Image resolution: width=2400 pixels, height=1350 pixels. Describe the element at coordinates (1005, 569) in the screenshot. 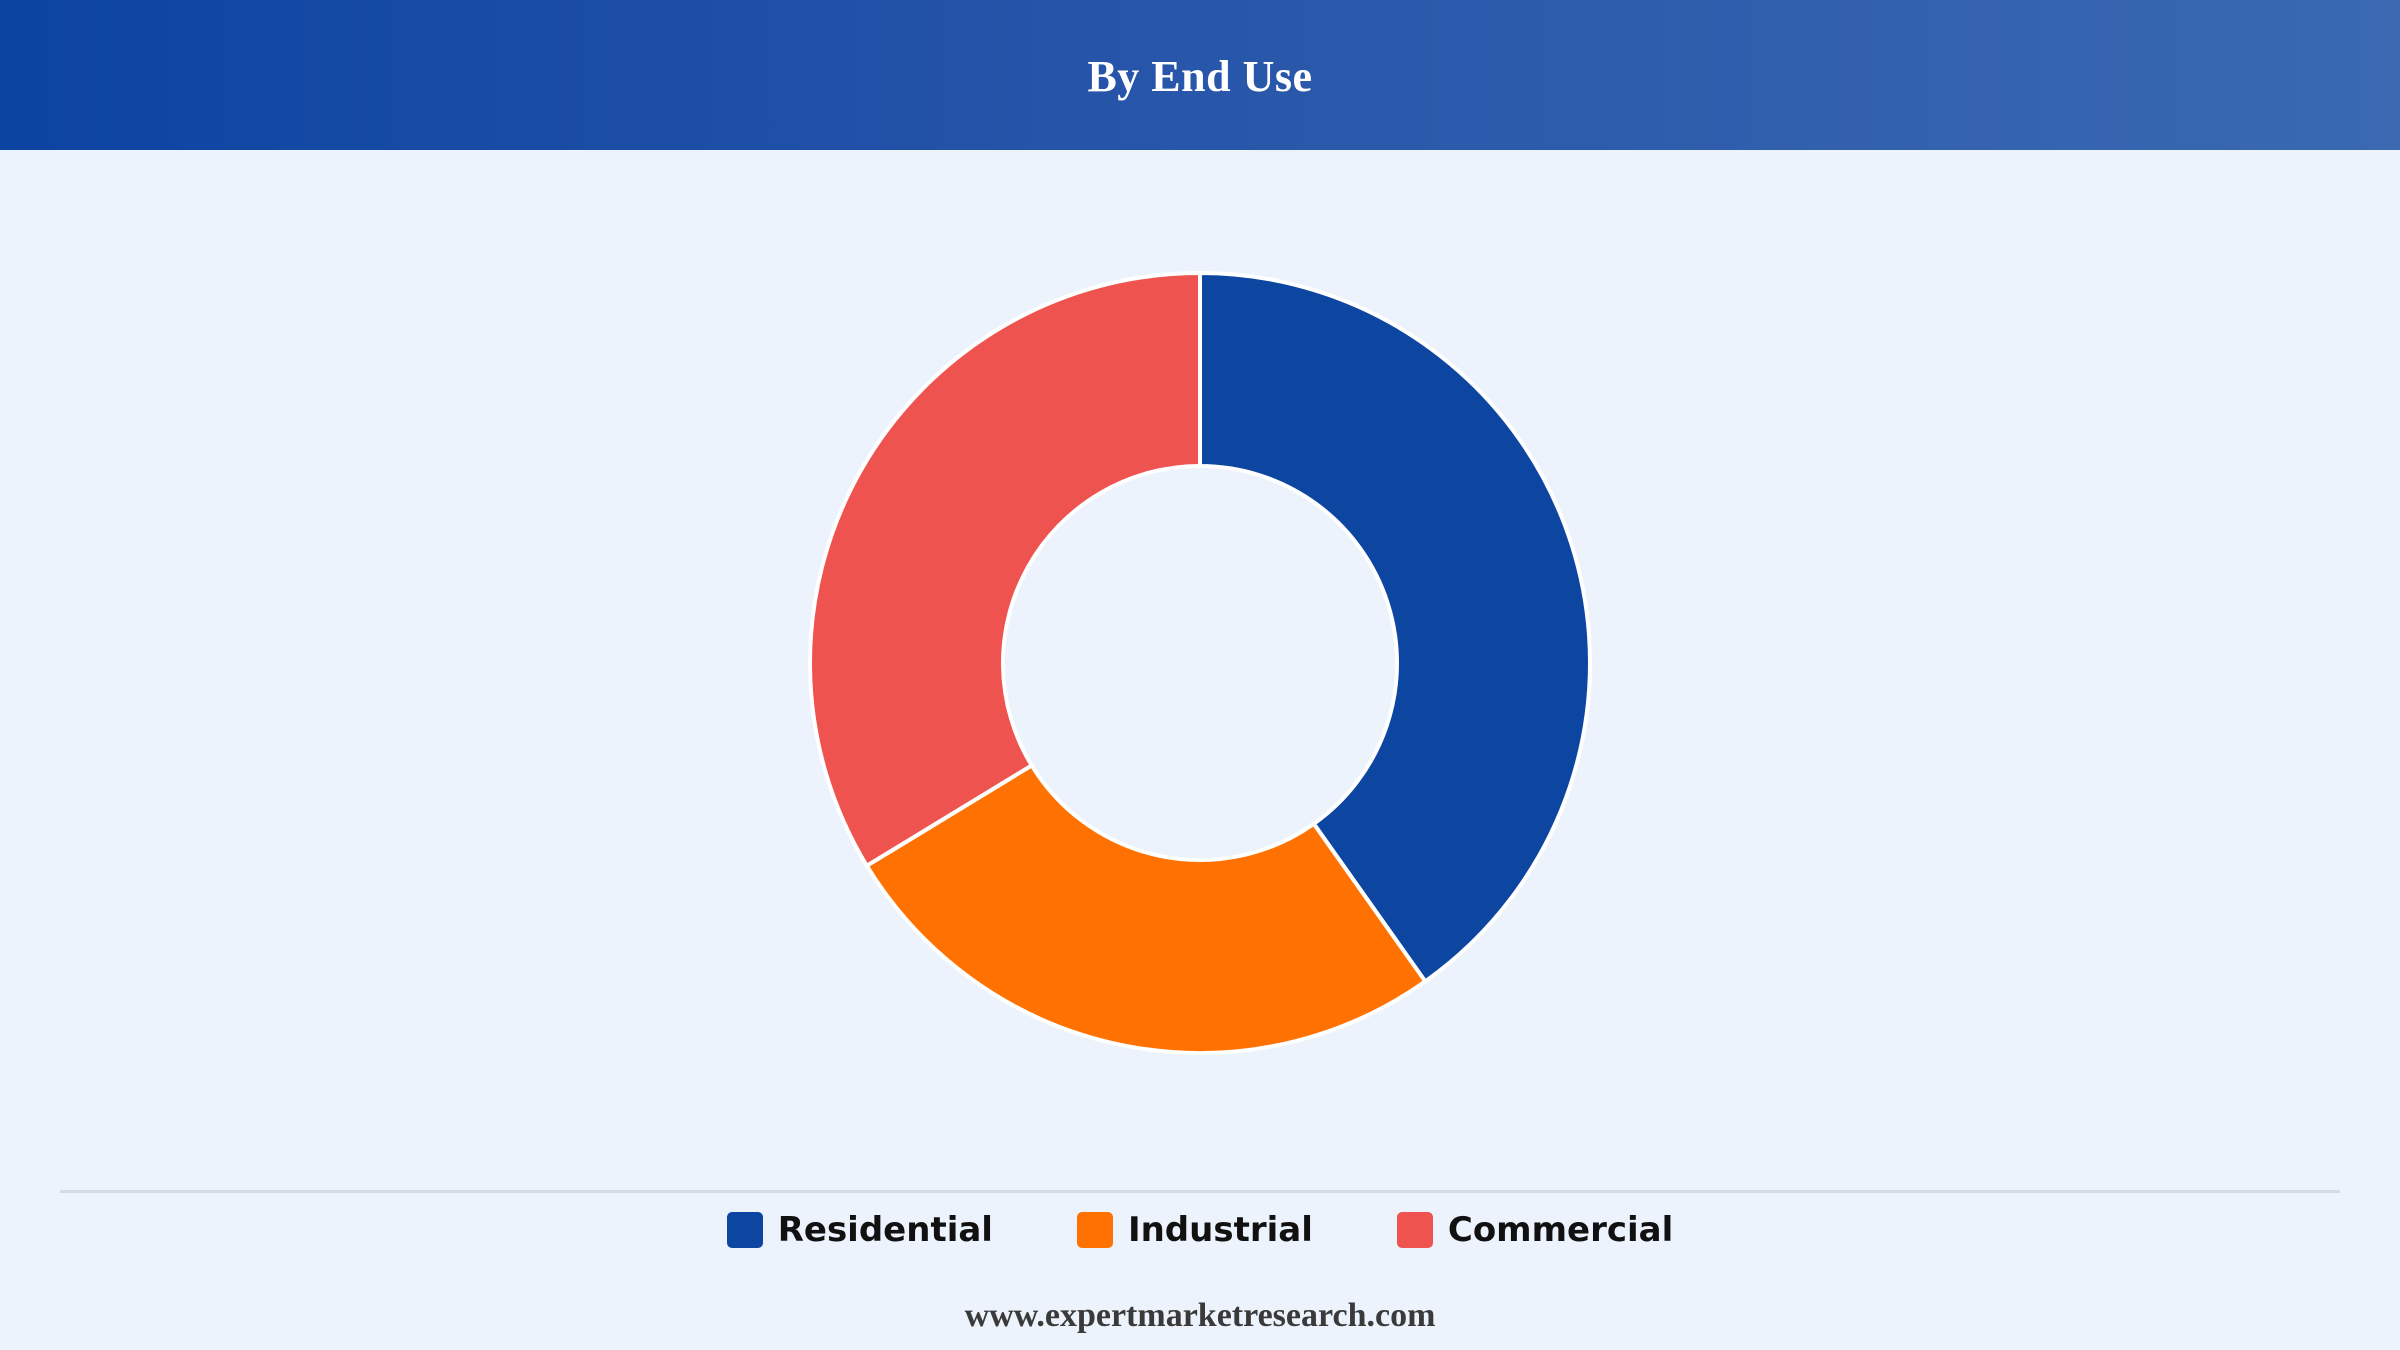

I see `donut-slice-commercial` at that location.